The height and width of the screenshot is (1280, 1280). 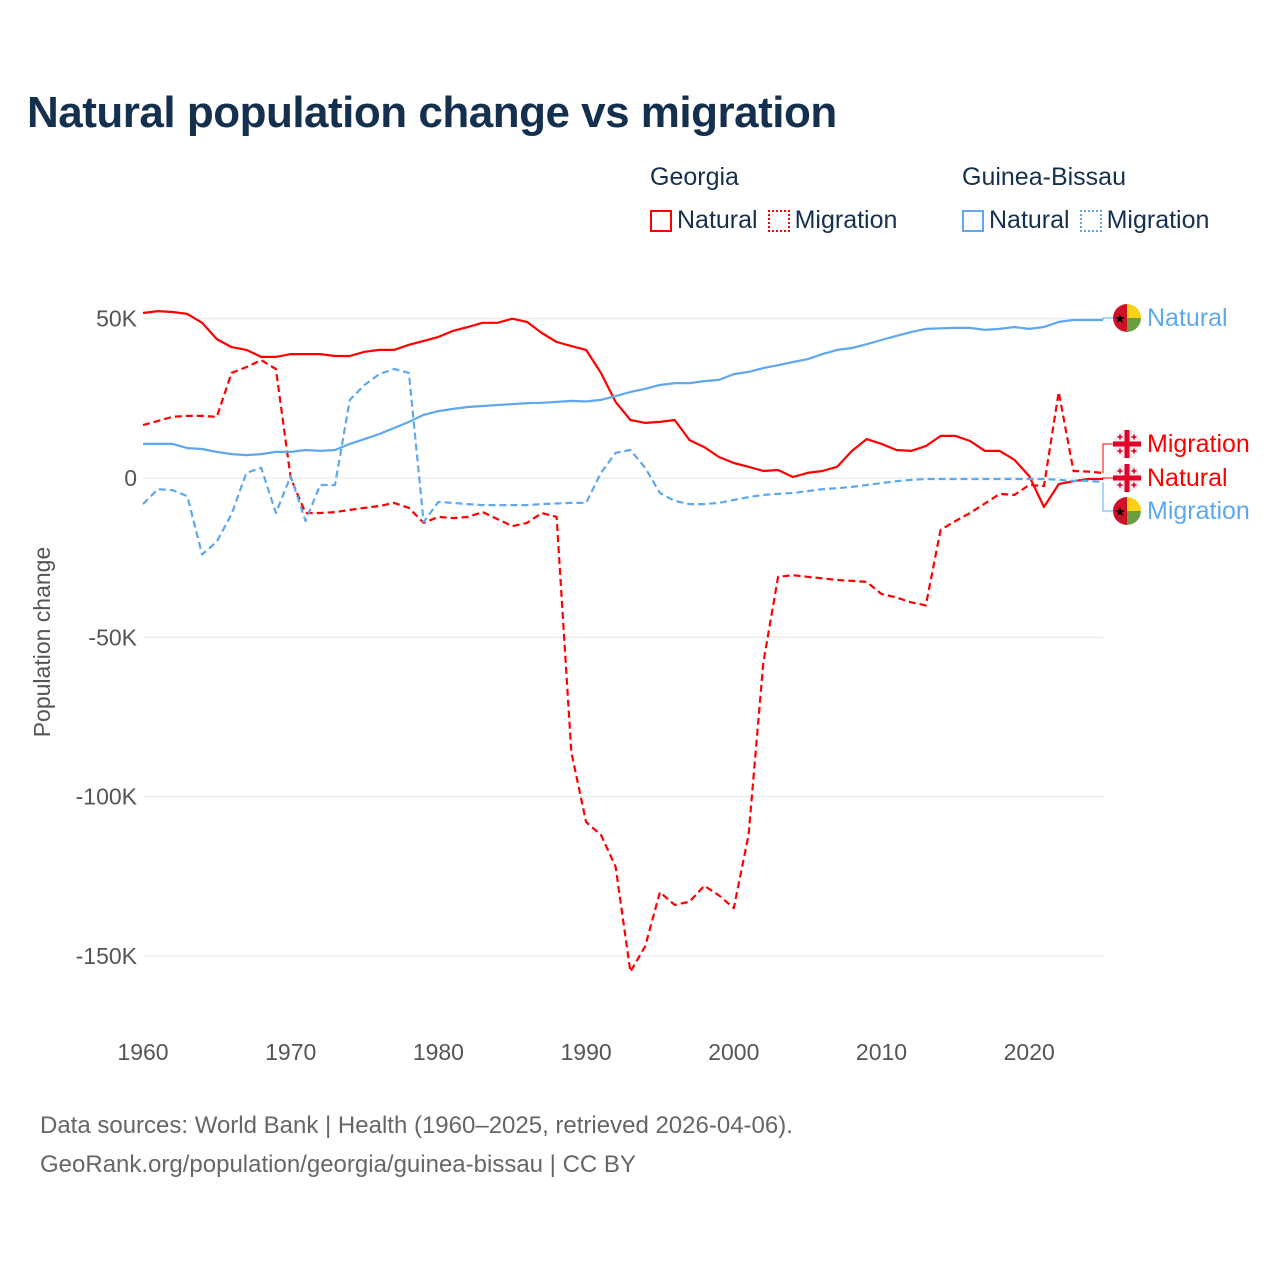 What do you see at coordinates (438, 1052) in the screenshot?
I see `x-tick-label: 1980` at bounding box center [438, 1052].